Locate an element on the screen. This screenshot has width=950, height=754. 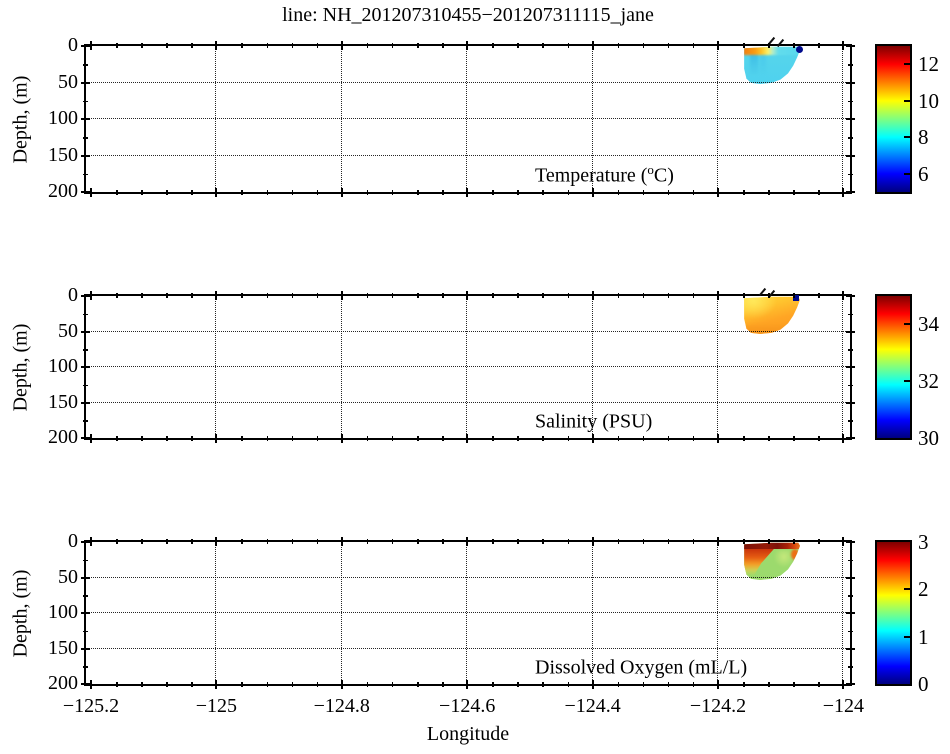
colorbar-tick-label: 0 is located at coordinates (923, 684).